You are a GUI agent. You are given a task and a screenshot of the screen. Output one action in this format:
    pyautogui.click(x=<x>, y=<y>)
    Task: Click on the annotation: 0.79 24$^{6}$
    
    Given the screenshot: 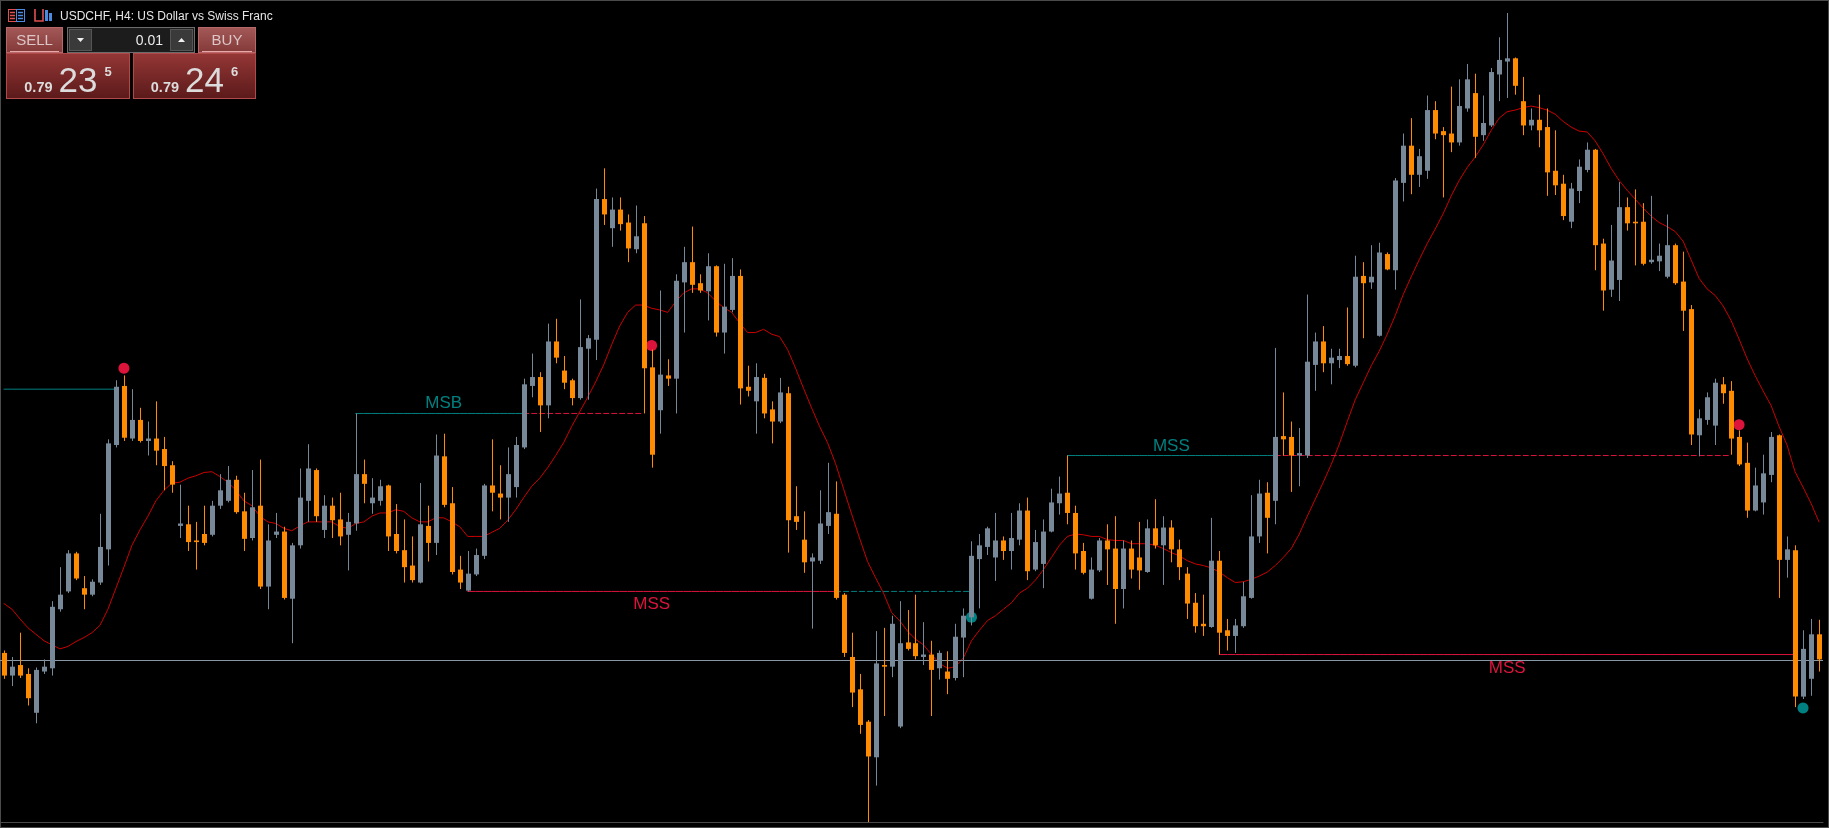 What is the action you would take?
    pyautogui.click(x=194, y=80)
    